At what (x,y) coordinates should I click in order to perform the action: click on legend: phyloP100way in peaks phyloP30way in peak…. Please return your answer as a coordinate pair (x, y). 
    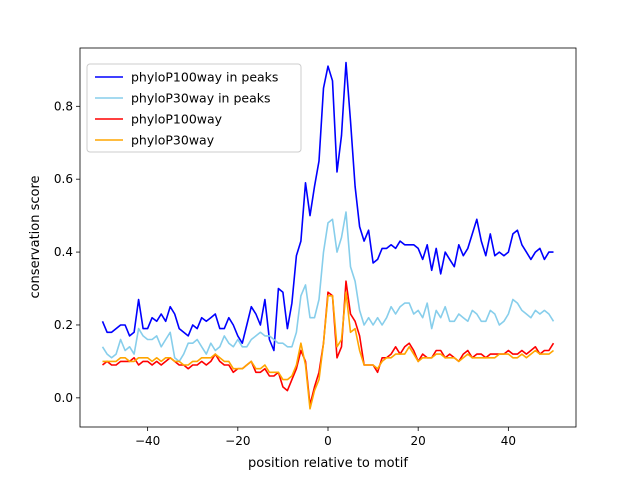
    Looking at the image, I should click on (194, 108).